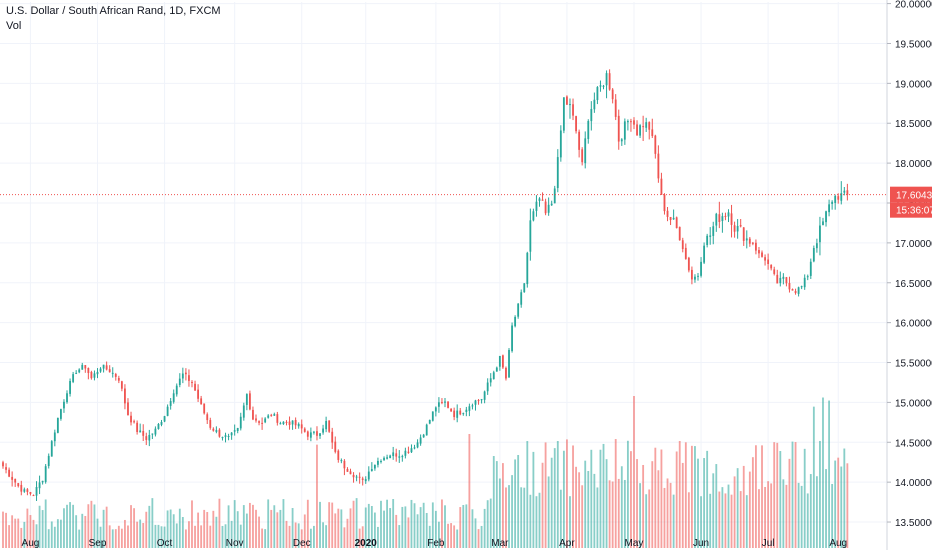  What do you see at coordinates (838, 543) in the screenshot?
I see `x-tick-label: Aug` at bounding box center [838, 543].